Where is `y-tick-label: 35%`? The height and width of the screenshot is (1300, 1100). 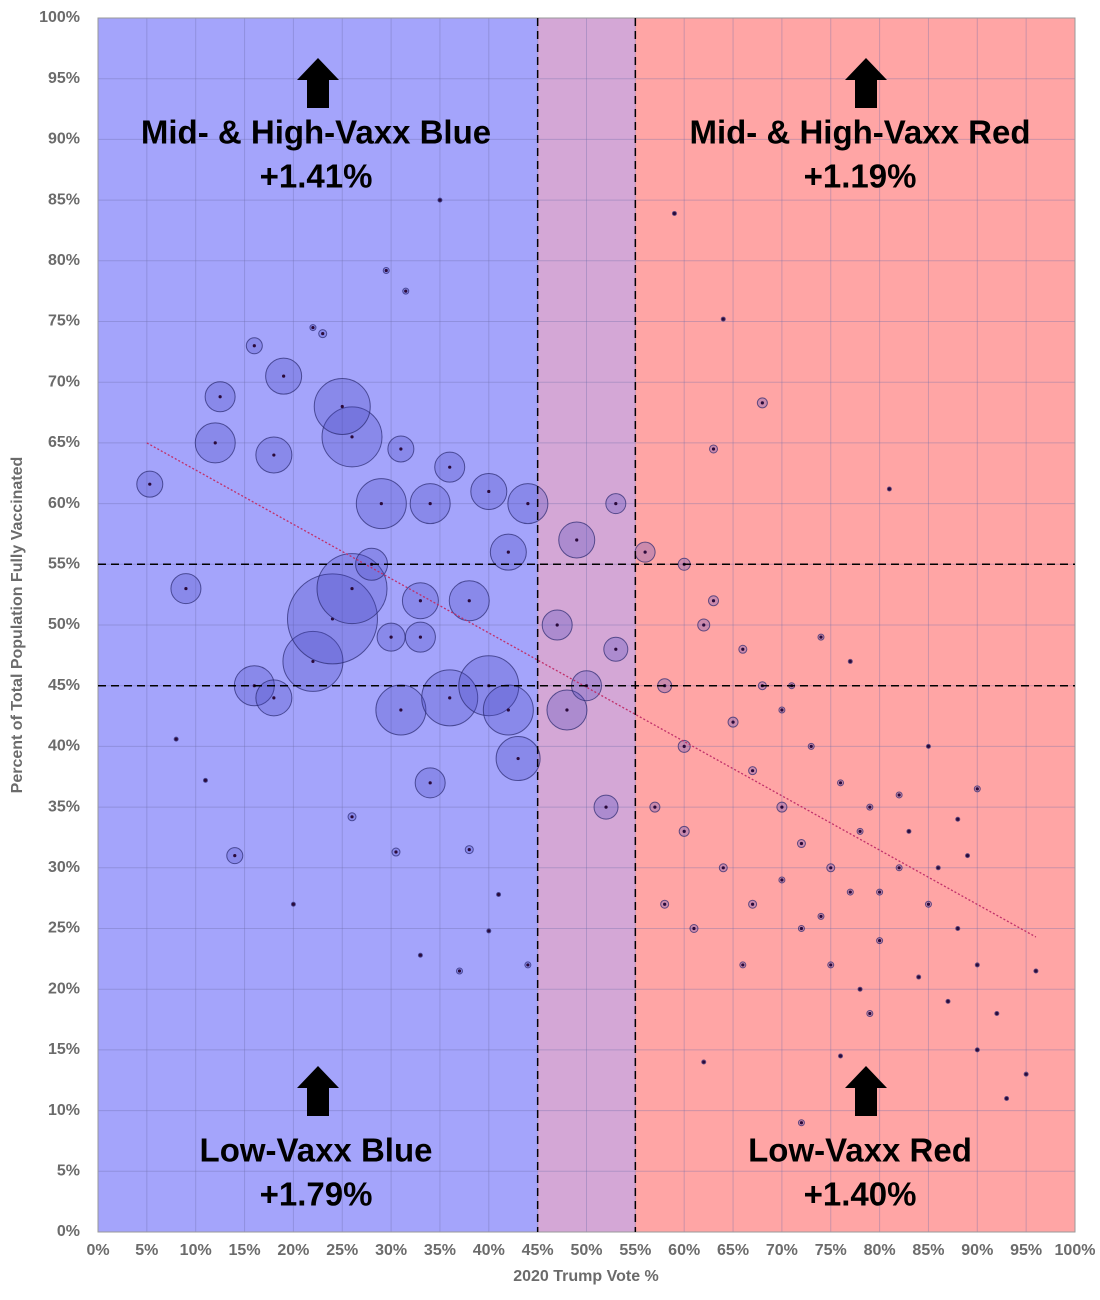 y-tick-label: 35% is located at coordinates (64, 806).